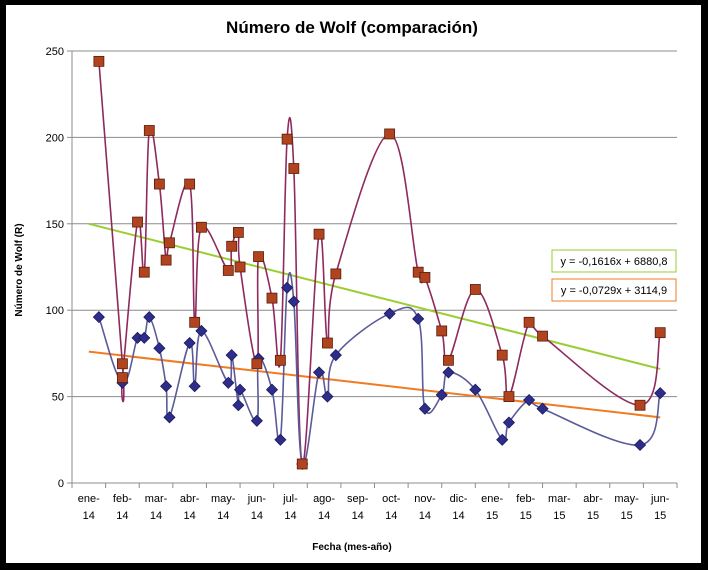  Describe the element at coordinates (58, 398) in the screenshot. I see `y-tick-label: 50` at that location.